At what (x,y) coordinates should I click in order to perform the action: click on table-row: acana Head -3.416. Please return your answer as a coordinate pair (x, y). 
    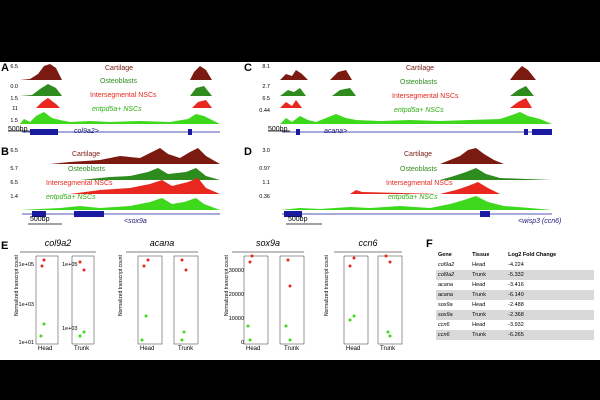
    Looking at the image, I should click on (515, 285).